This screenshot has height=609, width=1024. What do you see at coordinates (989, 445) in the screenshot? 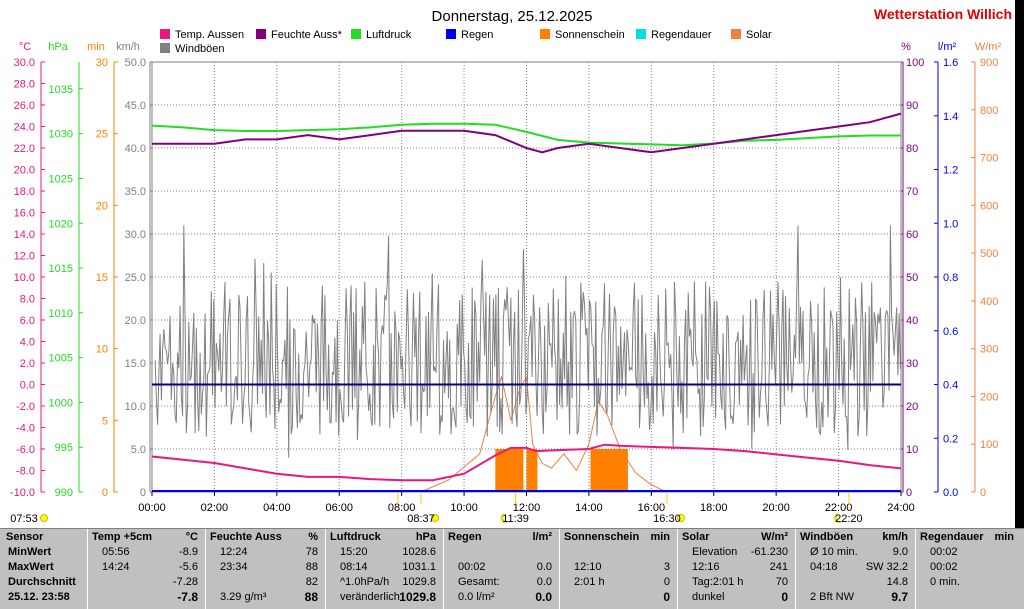
I see `axis-tick-label: 100` at bounding box center [989, 445].